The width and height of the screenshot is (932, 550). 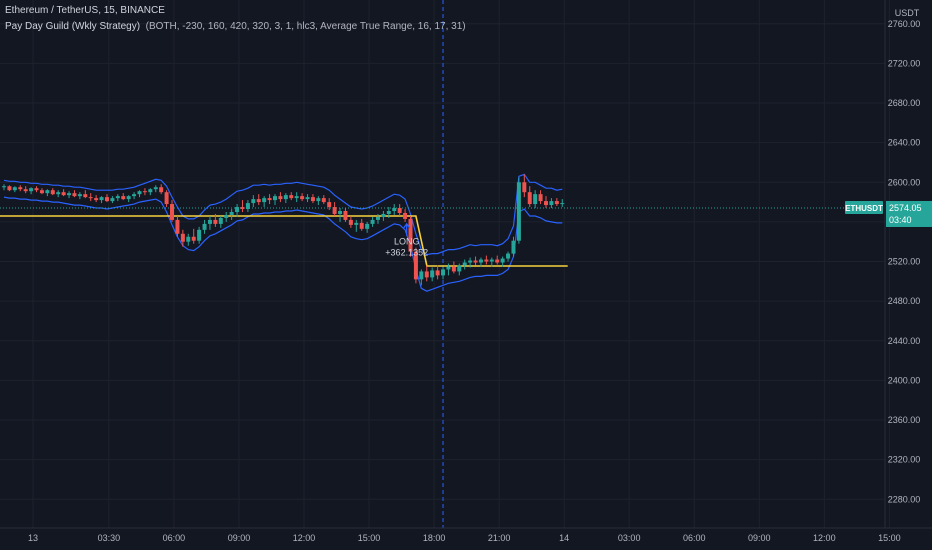 I want to click on atr-band-upper, so click(x=283, y=214).